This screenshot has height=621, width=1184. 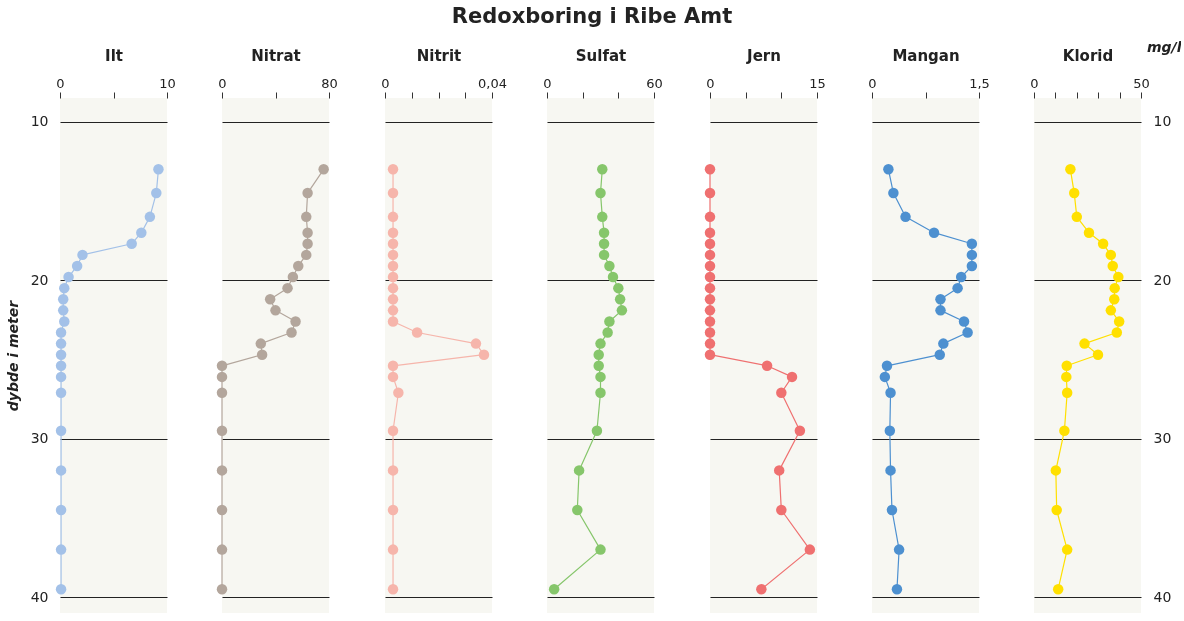 I want to click on x-tick-label: 15, so click(x=817, y=83).